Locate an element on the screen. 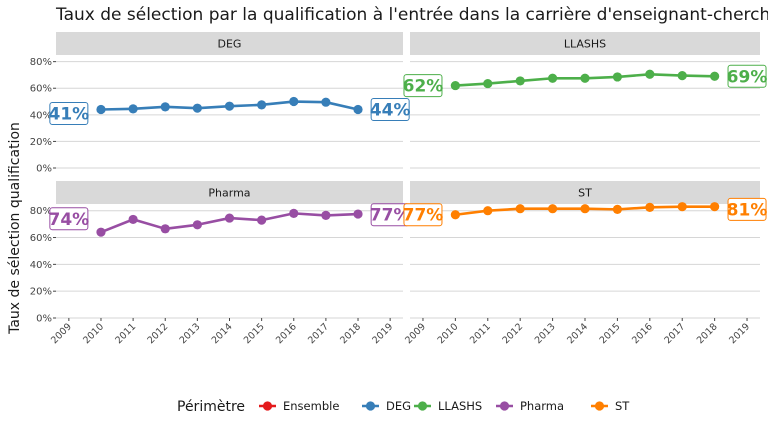 The image size is (768, 432). y-axis-label: Taux de sélection qualification is located at coordinates (15, 228).